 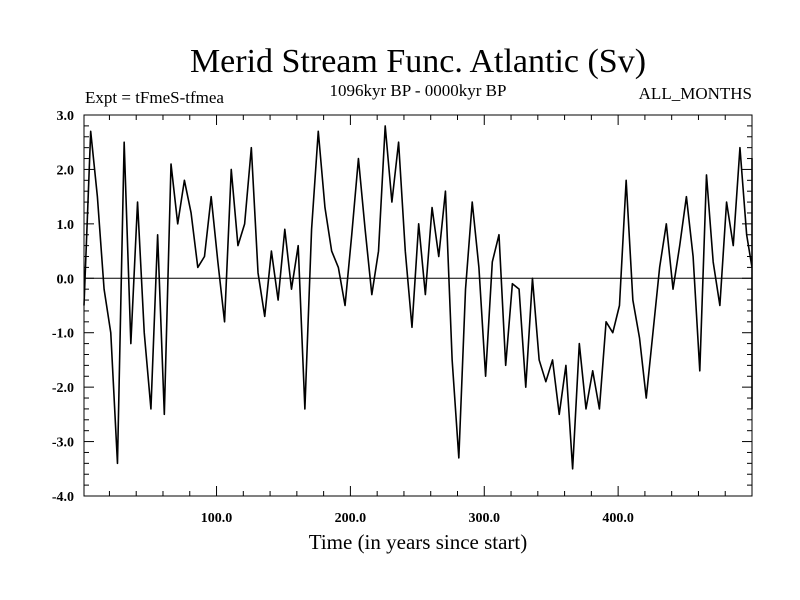 What do you see at coordinates (418, 90) in the screenshot?
I see `time-range-label: 1096kyr BP - 0000kyr BP` at bounding box center [418, 90].